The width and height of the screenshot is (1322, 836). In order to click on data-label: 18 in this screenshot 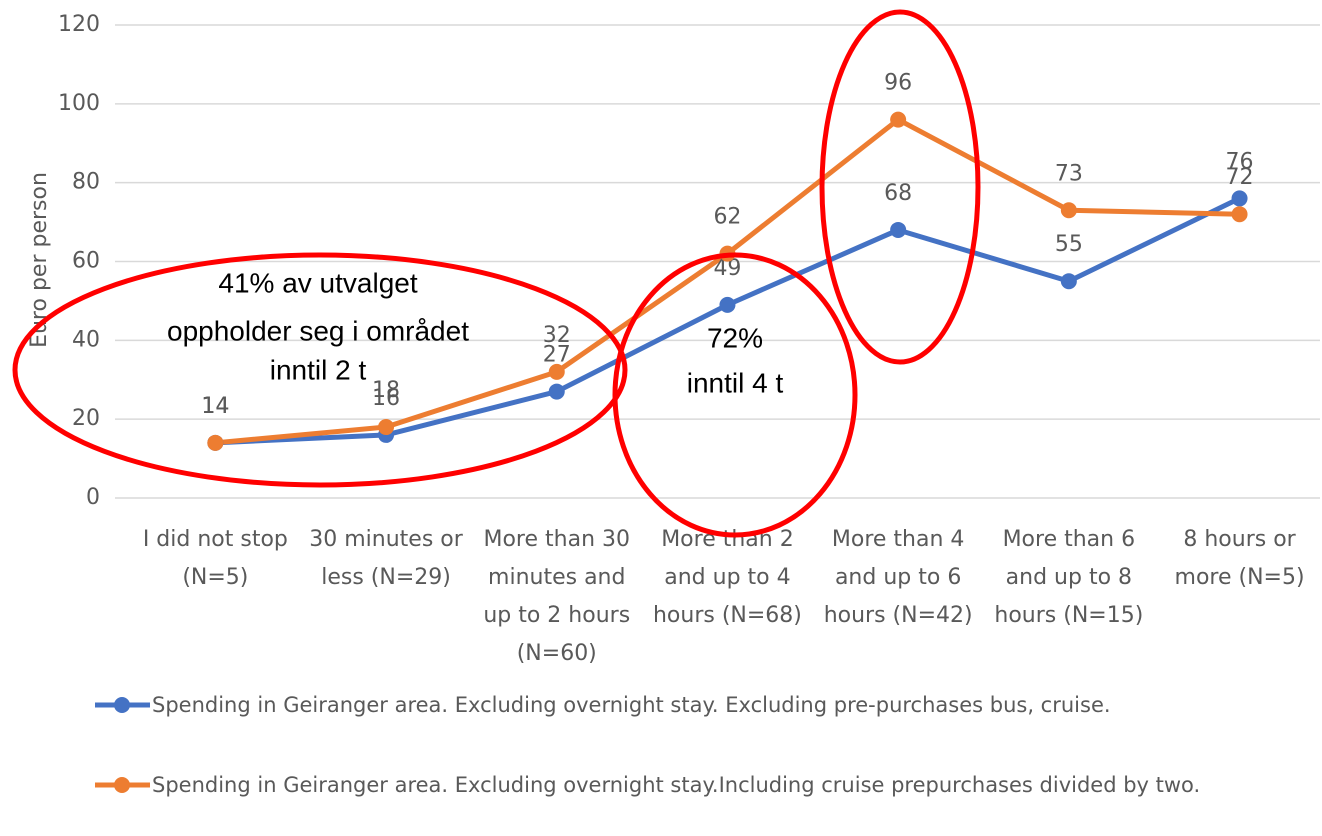, I will do `click(386, 390)`.